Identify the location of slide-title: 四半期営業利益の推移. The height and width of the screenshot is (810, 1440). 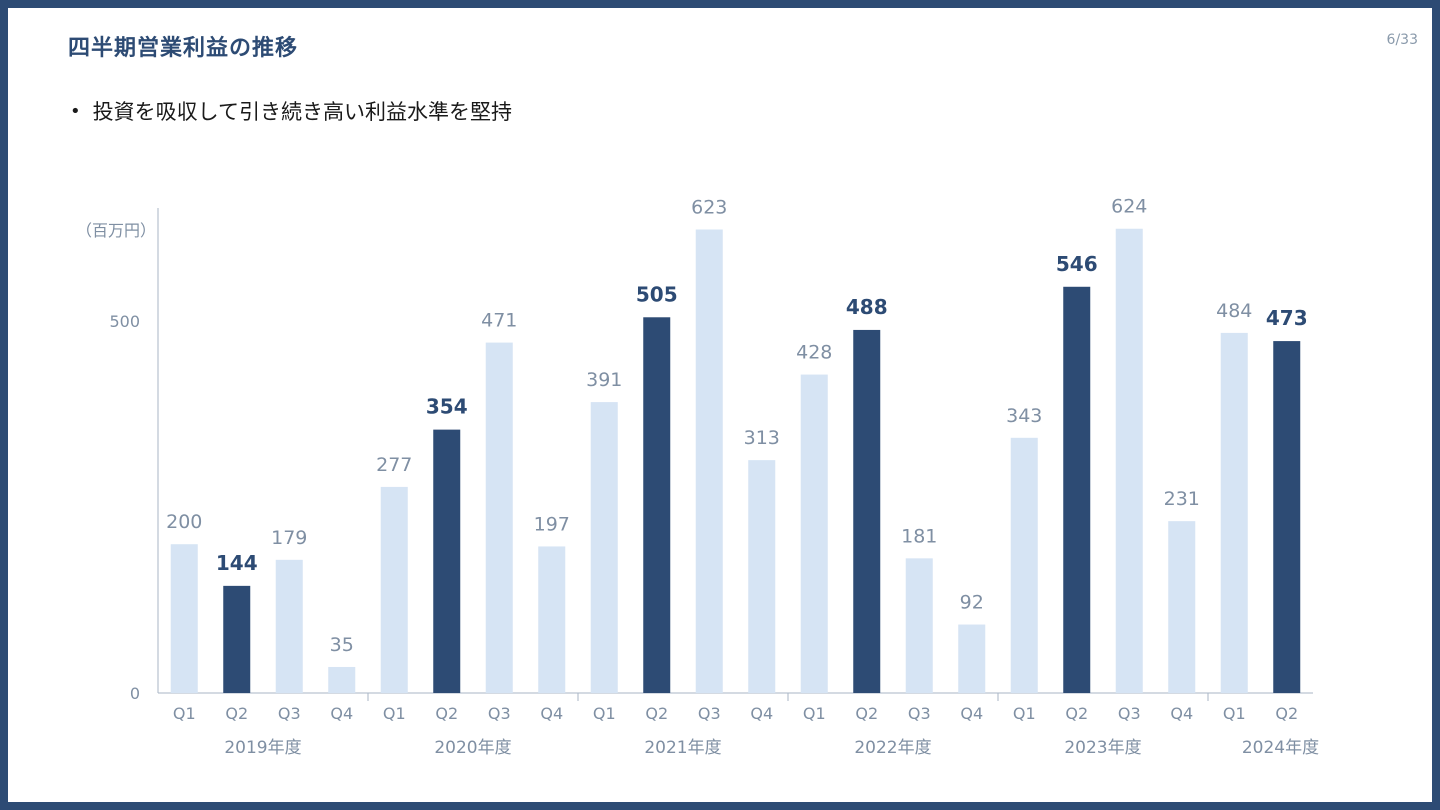
(183, 48).